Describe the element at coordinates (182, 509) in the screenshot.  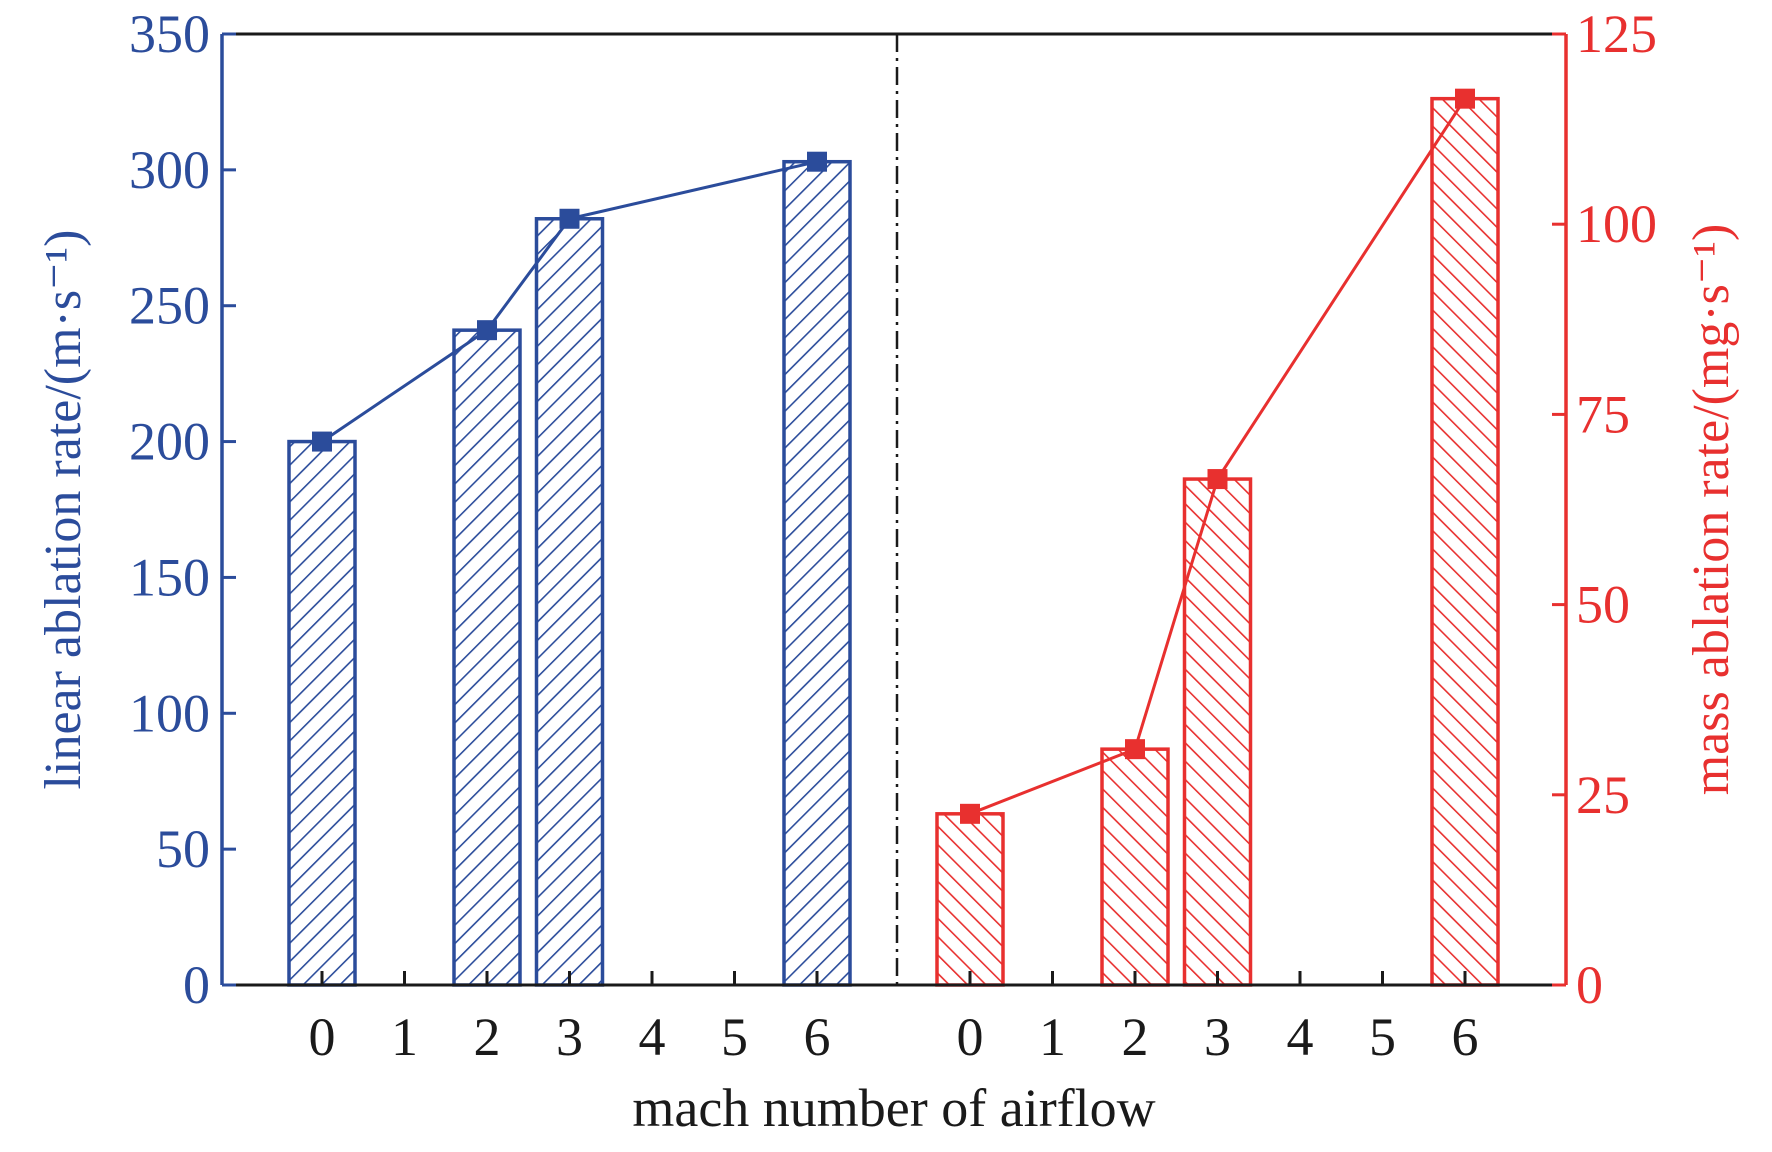
I see `left-y-axis: 0 50 100 150 200 250 300 350` at that location.